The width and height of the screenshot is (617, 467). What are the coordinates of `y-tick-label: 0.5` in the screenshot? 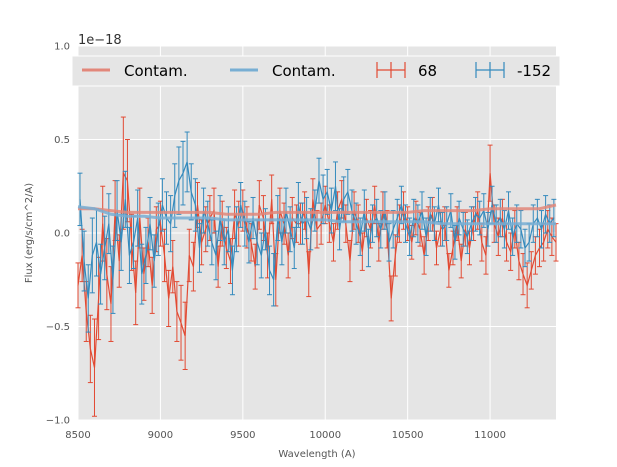 It's located at (62, 140).